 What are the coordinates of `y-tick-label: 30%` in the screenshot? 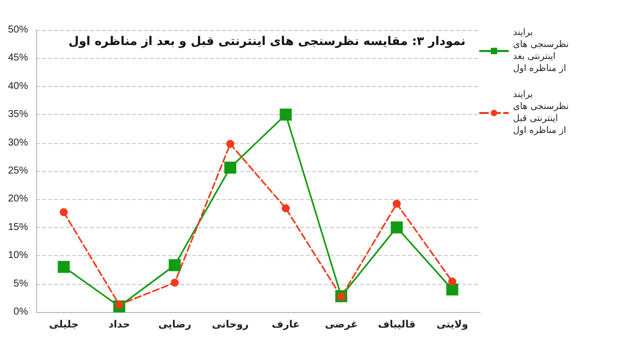 It's located at (18, 142).